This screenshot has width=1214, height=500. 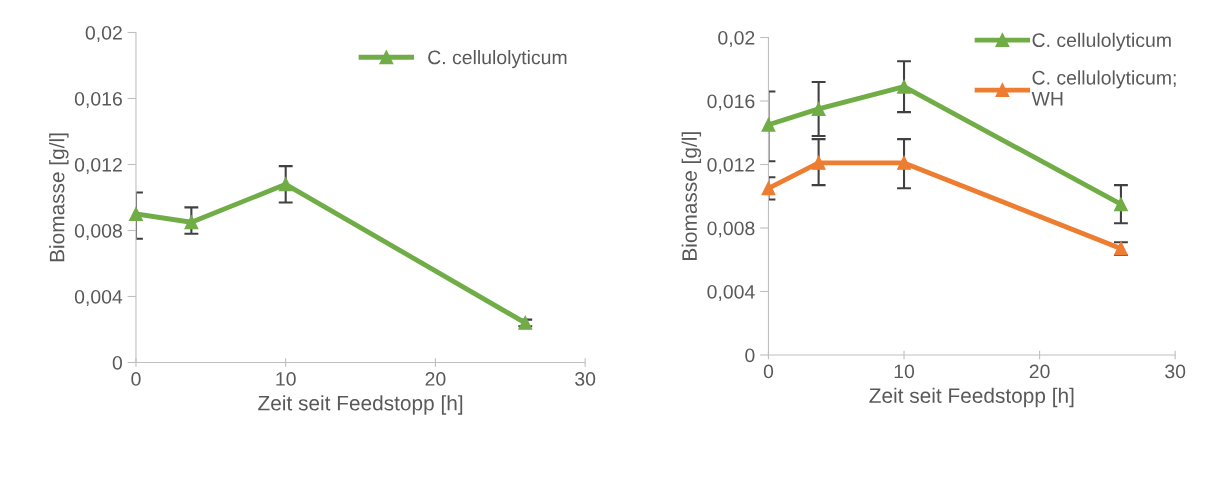 I want to click on legend-label: C. cellulolyticum; WH, so click(x=1103, y=88).